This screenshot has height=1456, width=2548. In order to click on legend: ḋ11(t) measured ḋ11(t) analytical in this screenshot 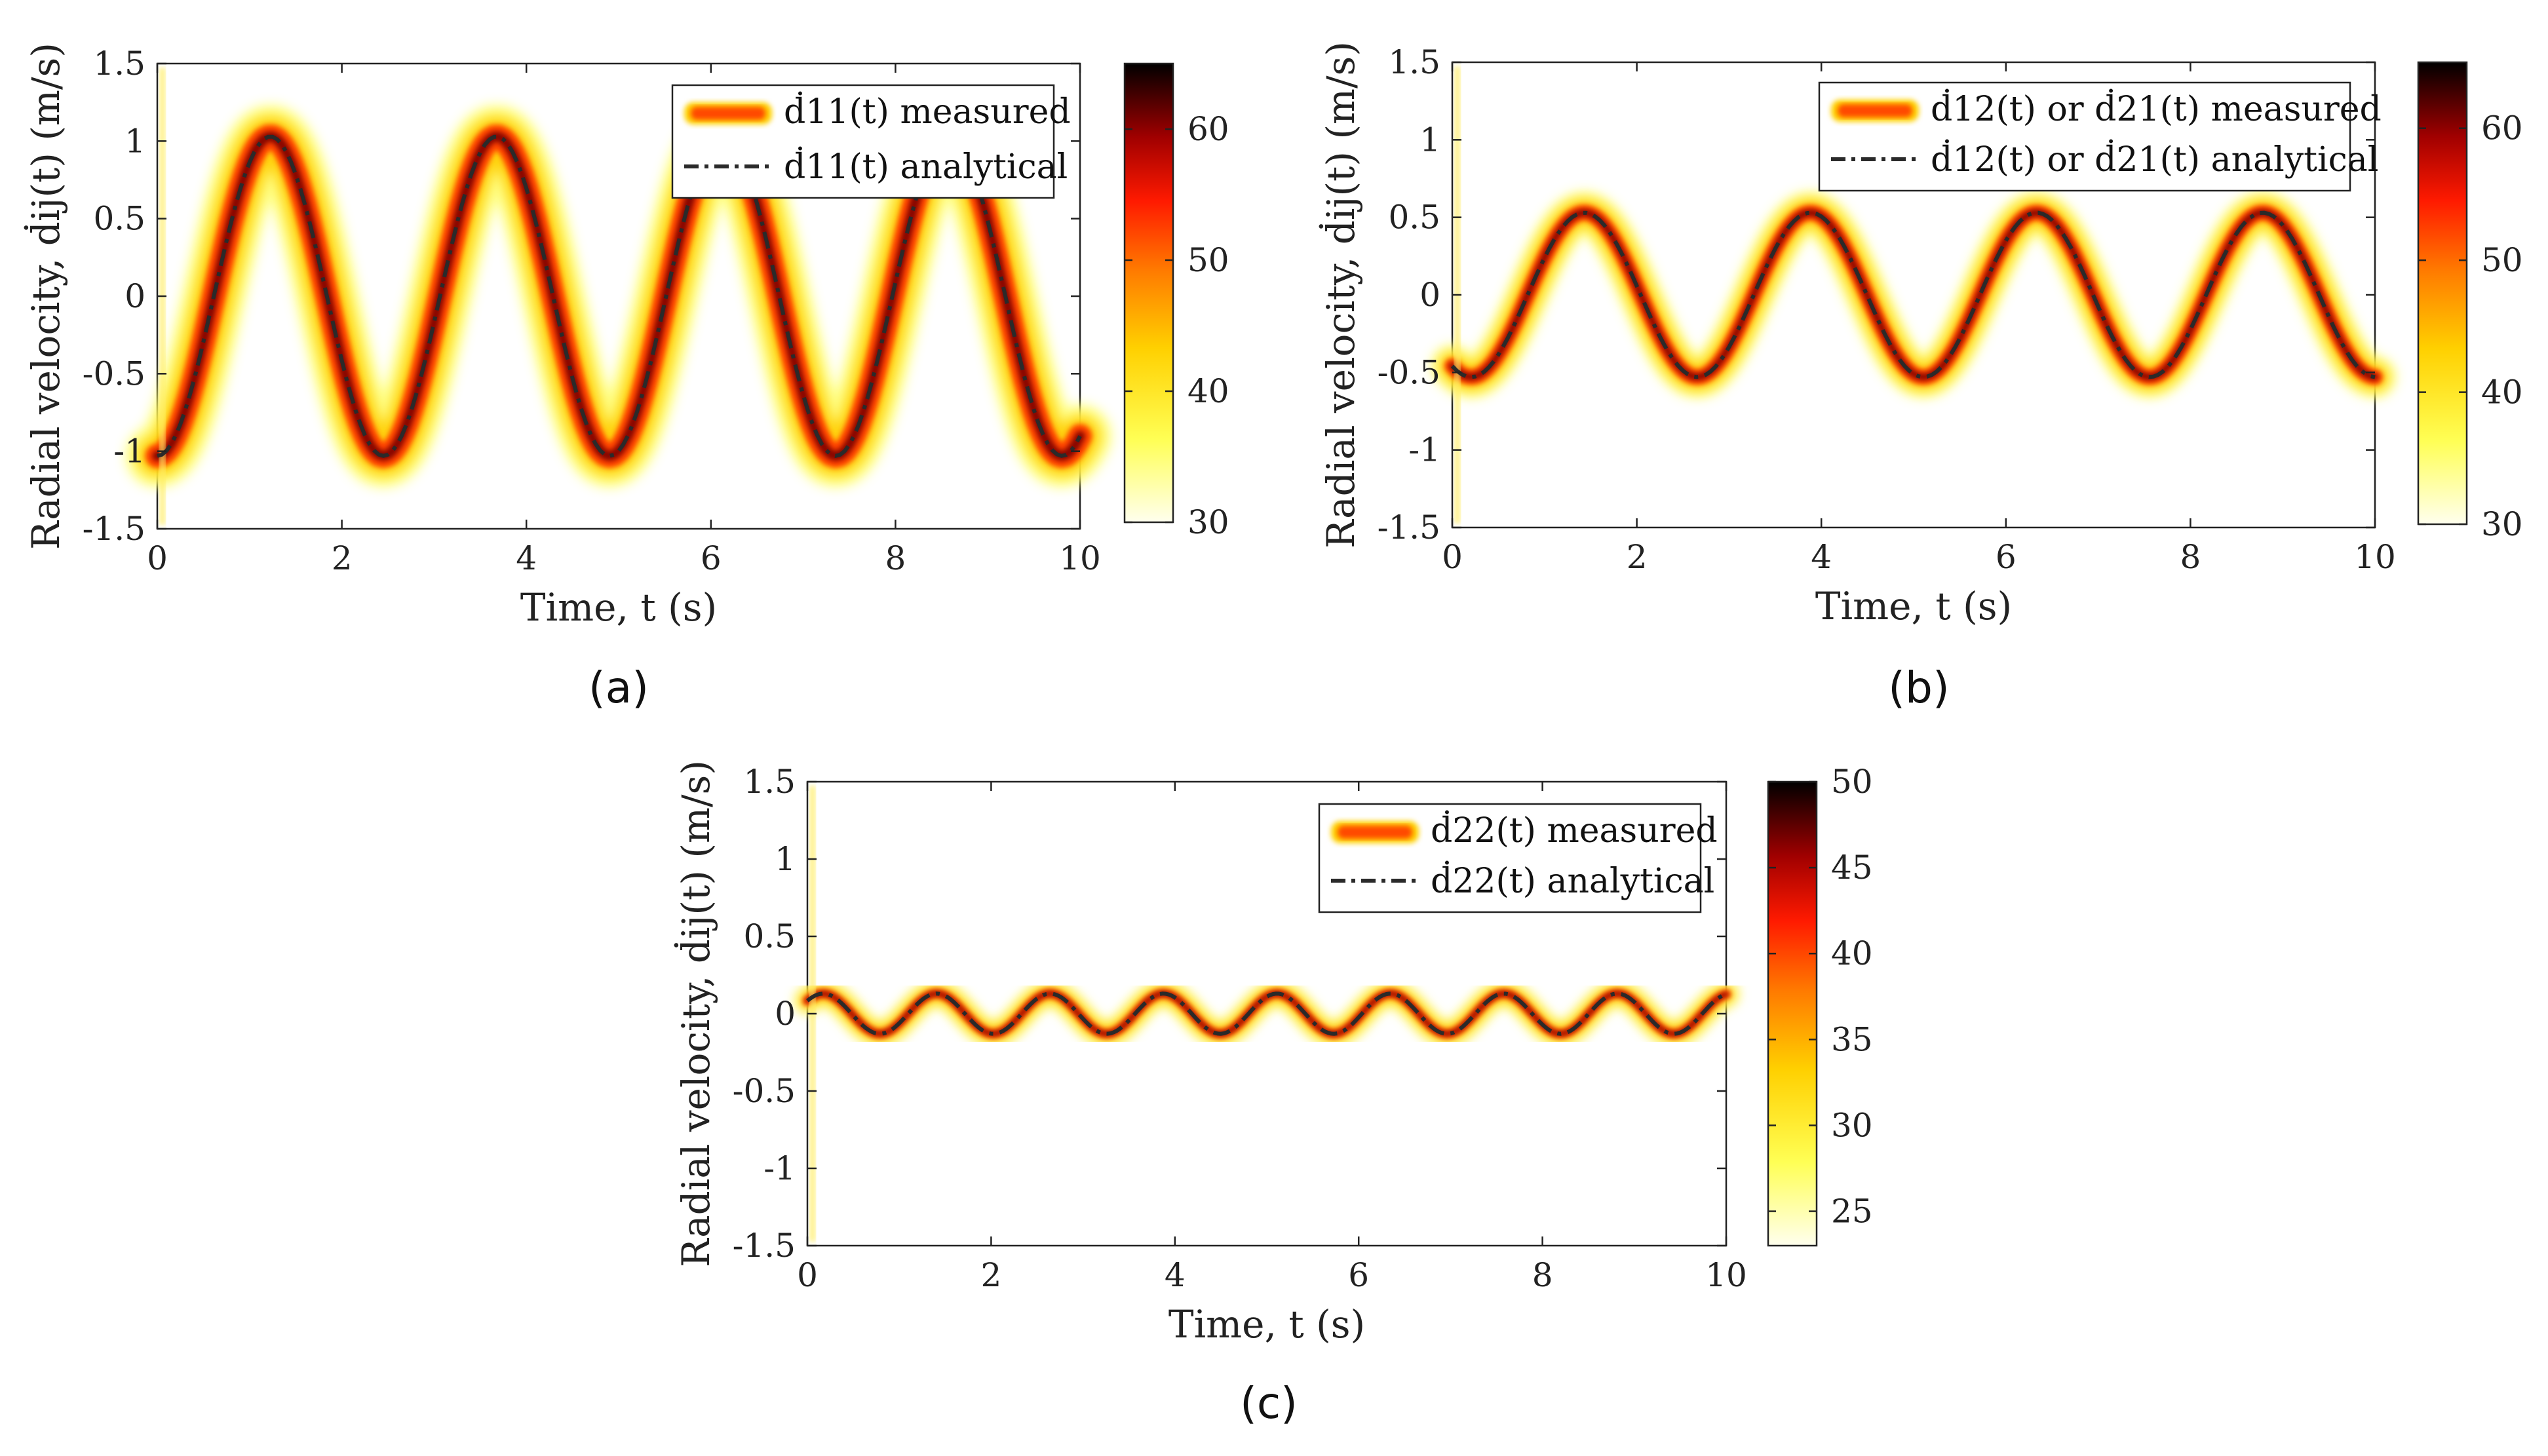, I will do `click(871, 141)`.